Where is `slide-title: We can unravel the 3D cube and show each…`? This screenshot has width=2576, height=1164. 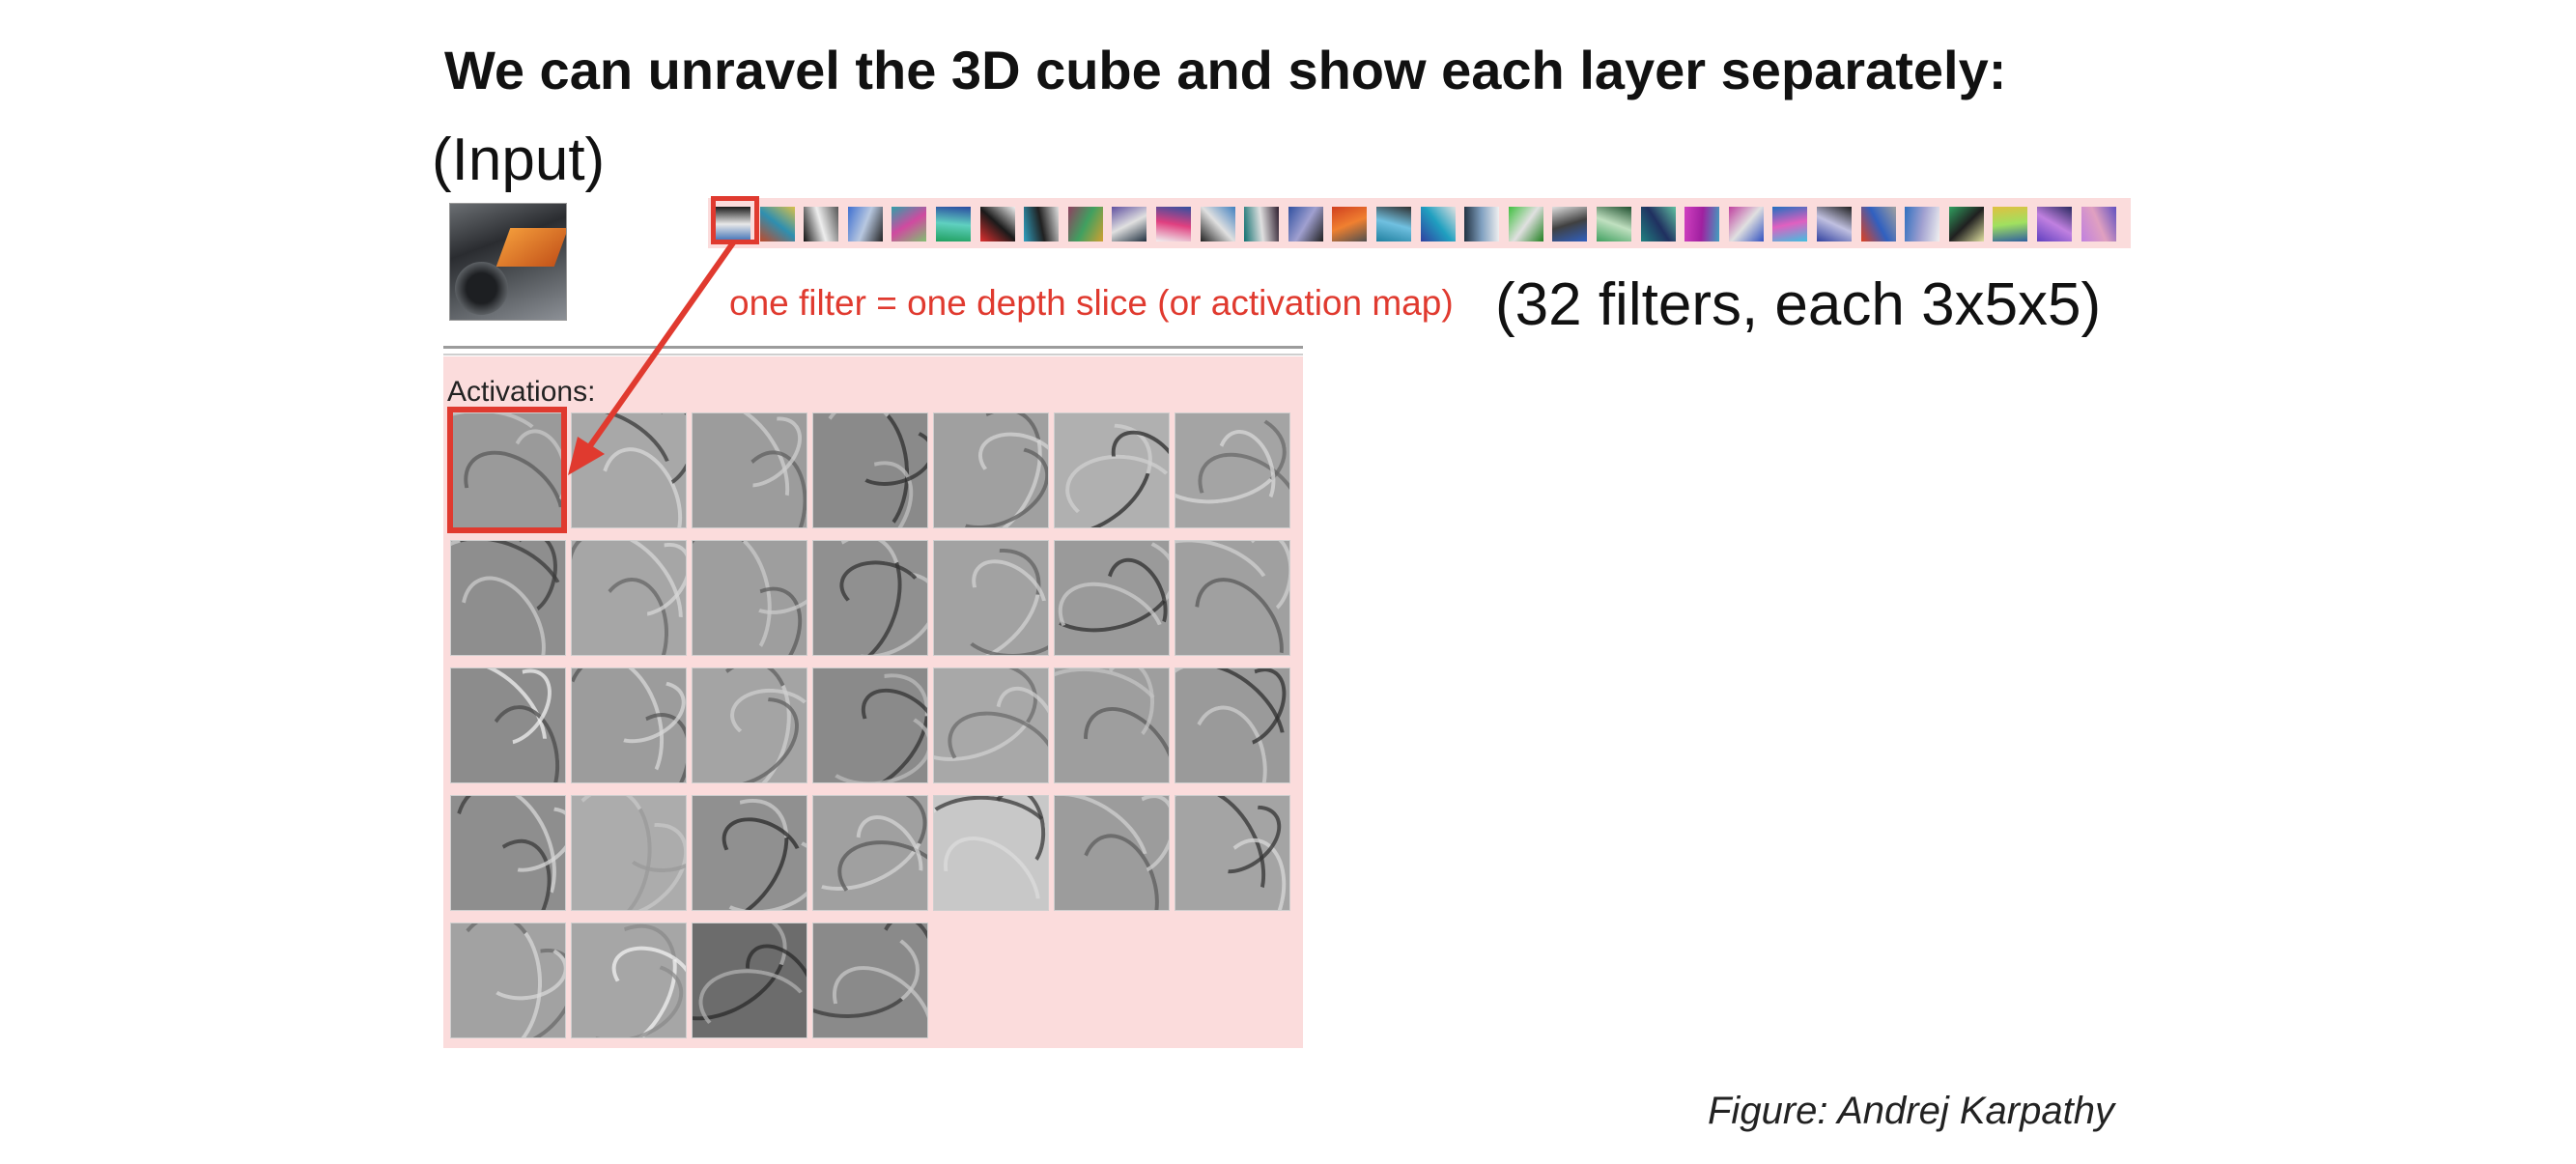 slide-title: We can unravel the 3D cube and show each… is located at coordinates (1225, 70).